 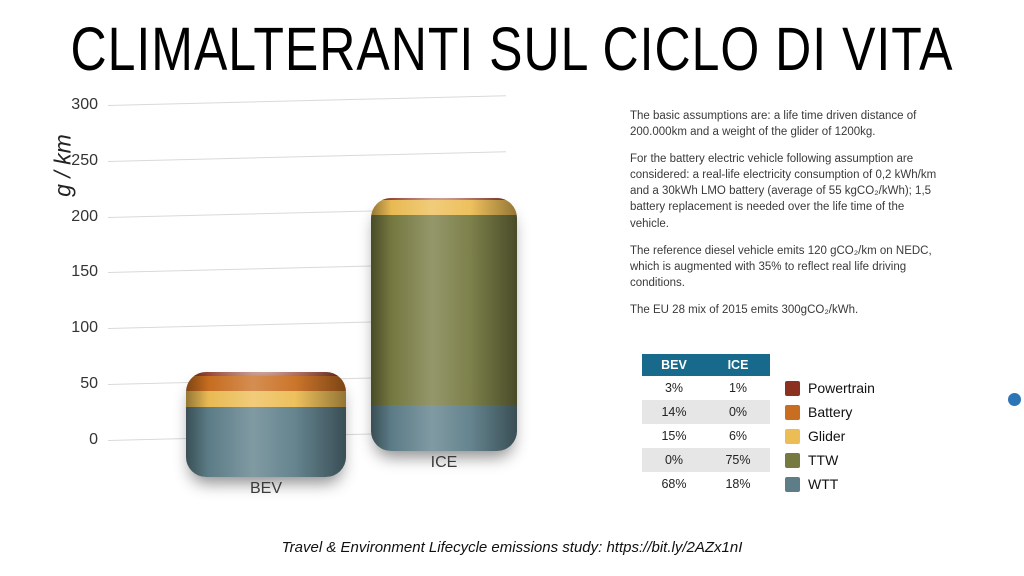 What do you see at coordinates (823, 484) in the screenshot?
I see `legend-label: WTT` at bounding box center [823, 484].